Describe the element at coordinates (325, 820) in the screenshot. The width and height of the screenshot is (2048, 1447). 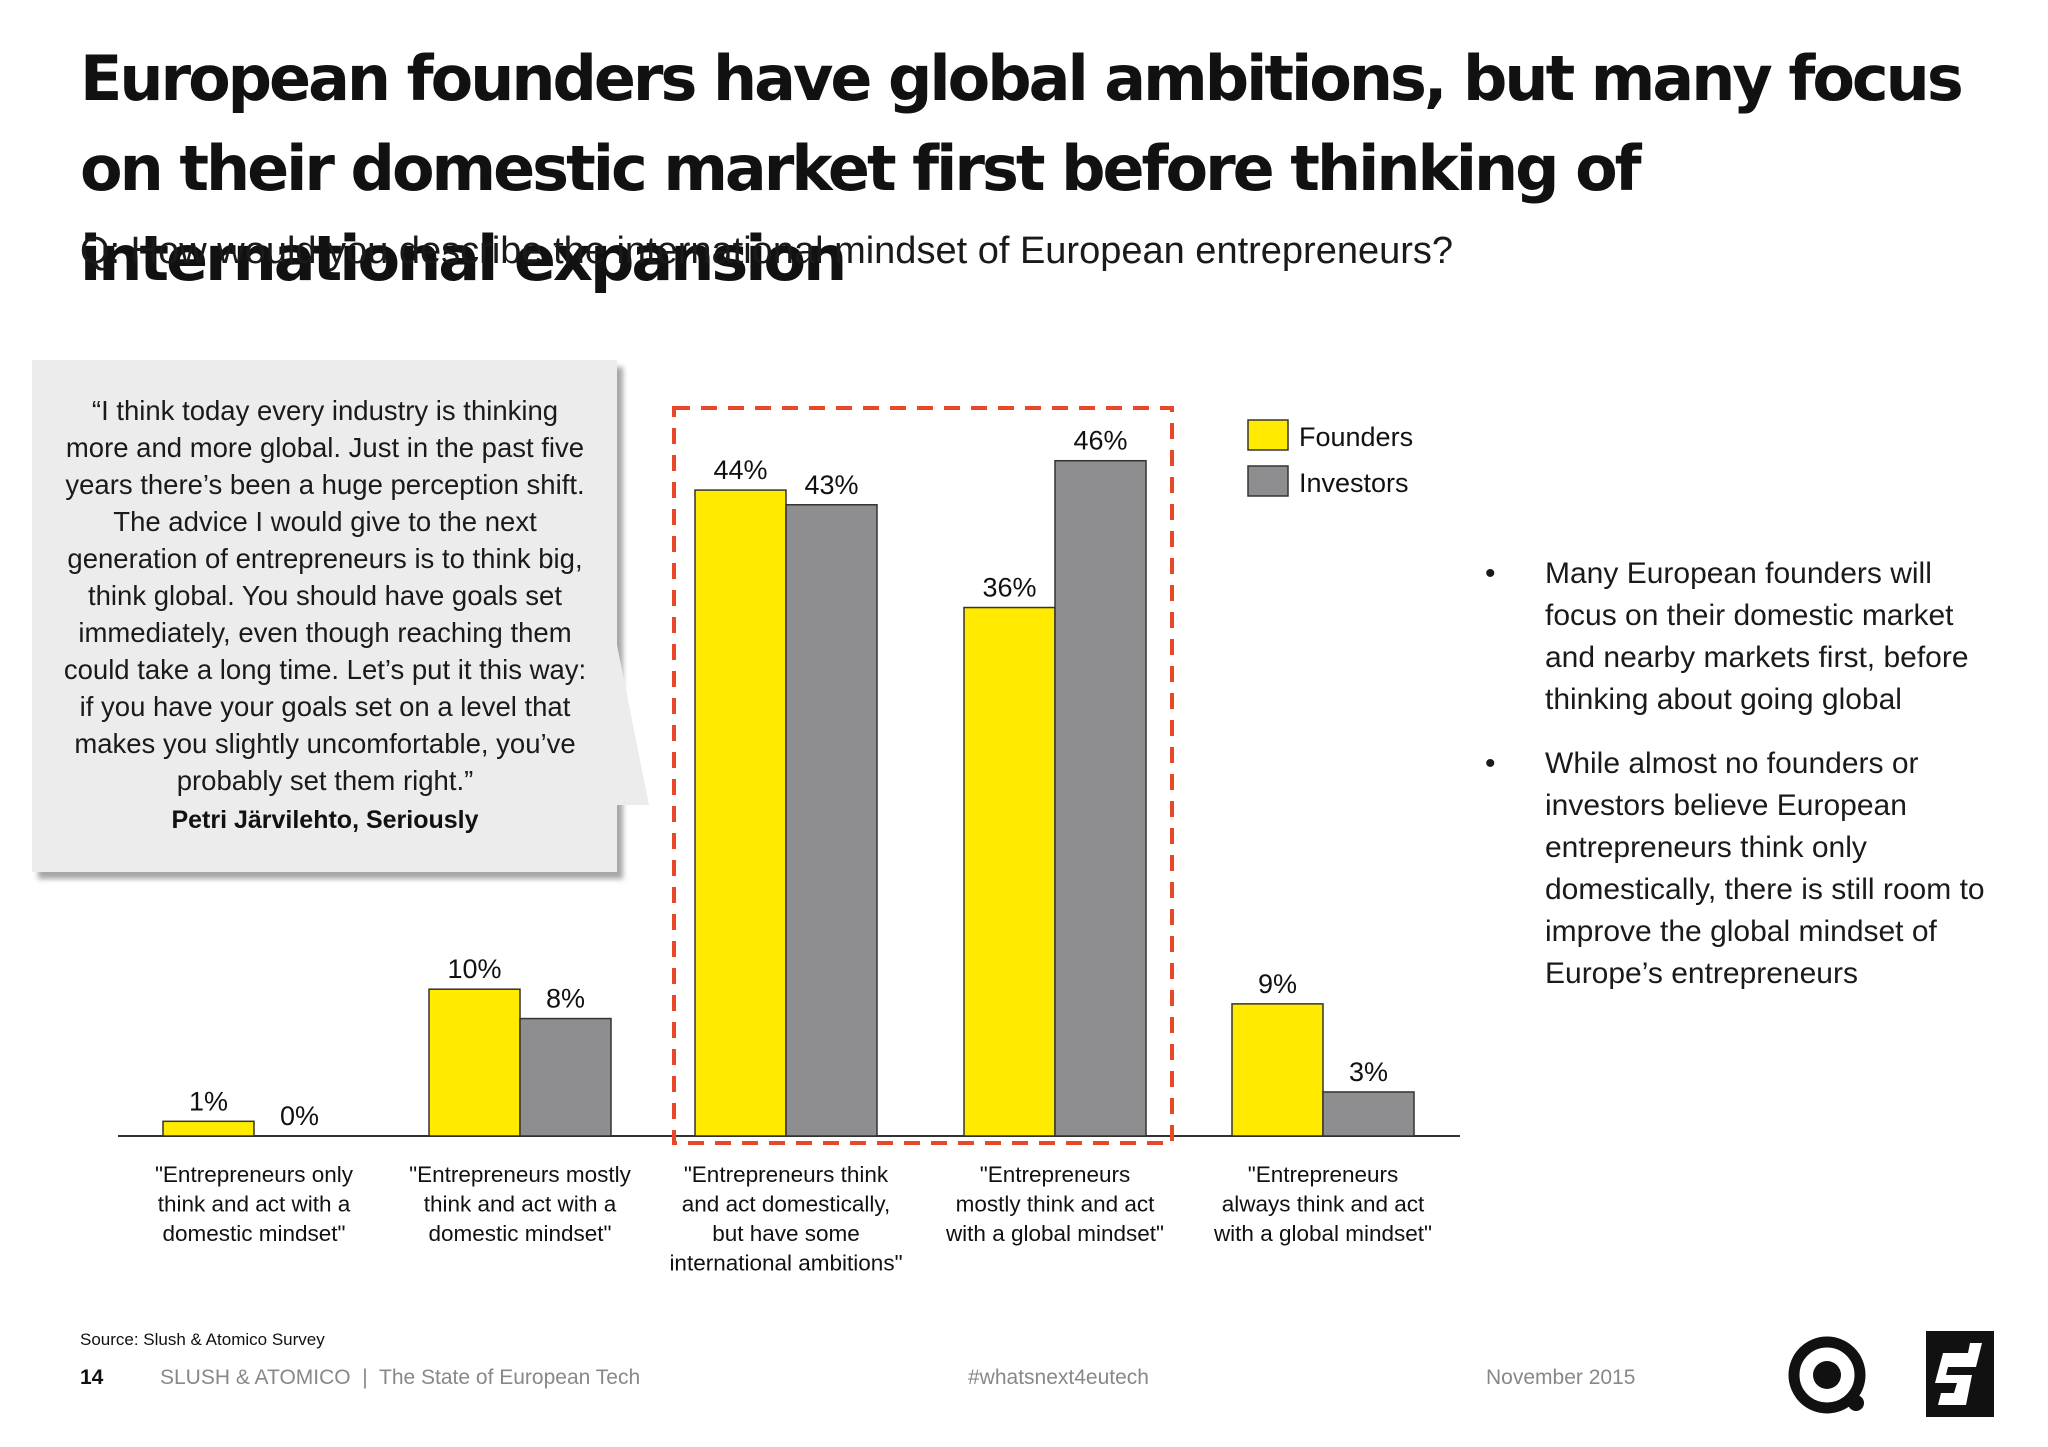
I see `quote-author: Petri Järvilehto, Seriously` at that location.